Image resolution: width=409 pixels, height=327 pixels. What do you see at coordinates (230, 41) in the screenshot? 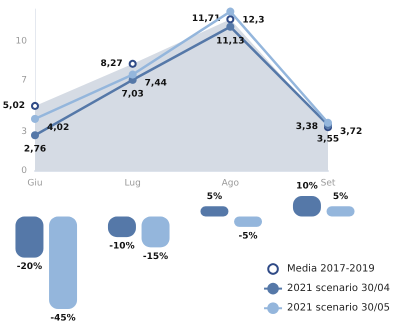
I see `data-label: 11,13` at bounding box center [230, 41].